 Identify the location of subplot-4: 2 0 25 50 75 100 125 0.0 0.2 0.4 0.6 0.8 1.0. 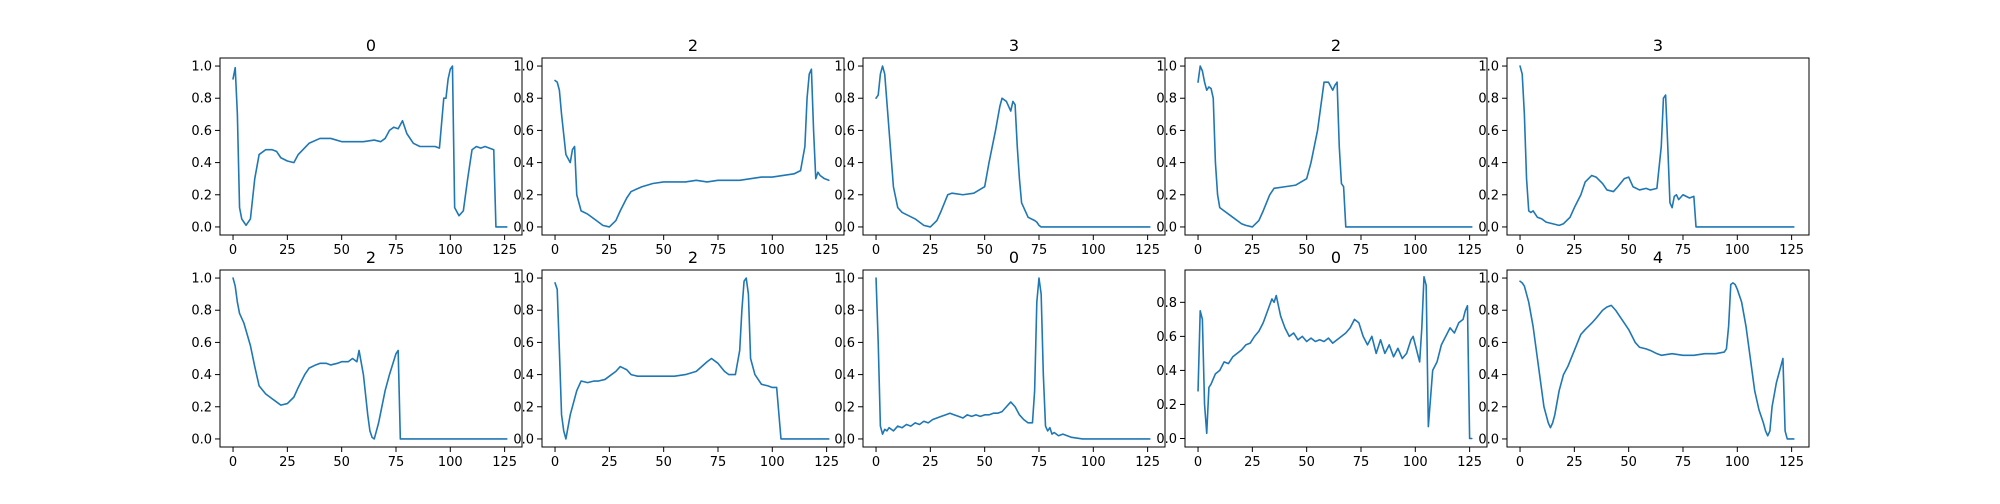
(1322, 147).